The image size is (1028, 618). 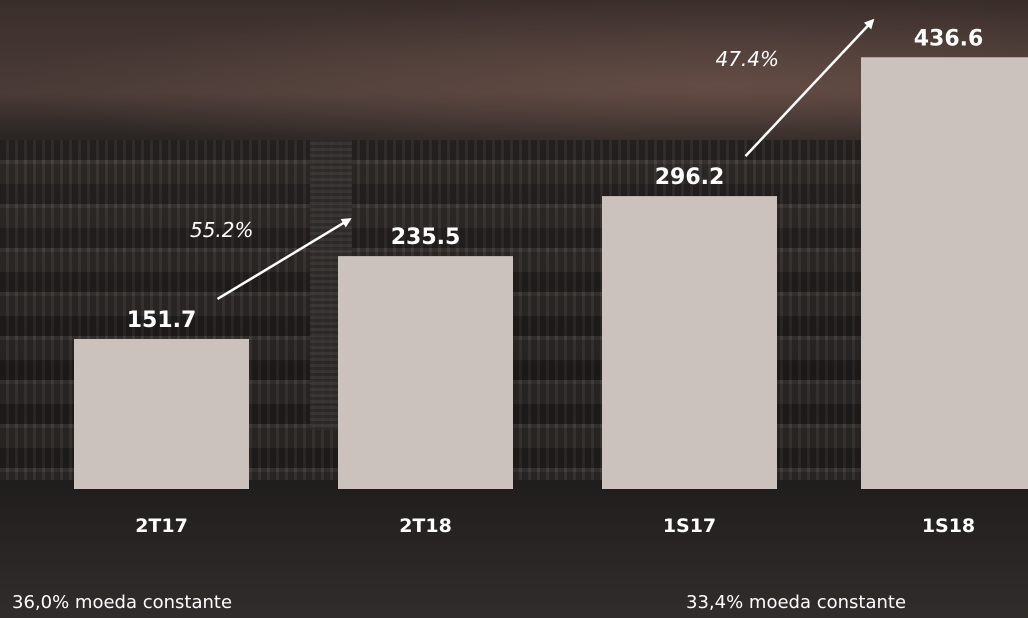 I want to click on value-label-1s17: 296.2, so click(x=690, y=177).